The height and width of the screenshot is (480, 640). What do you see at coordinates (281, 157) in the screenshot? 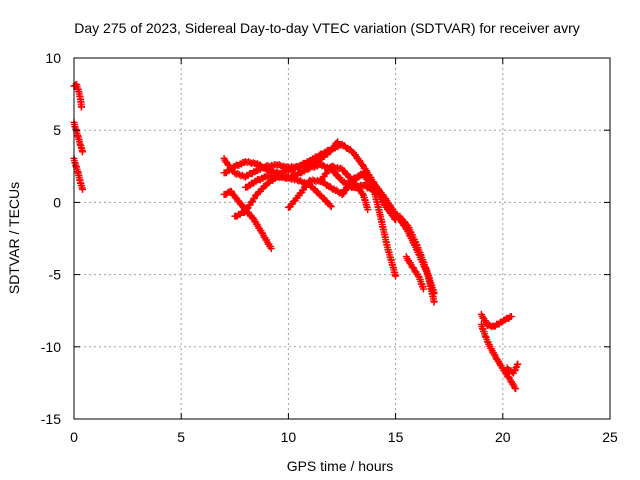
I see `series-t4` at bounding box center [281, 157].